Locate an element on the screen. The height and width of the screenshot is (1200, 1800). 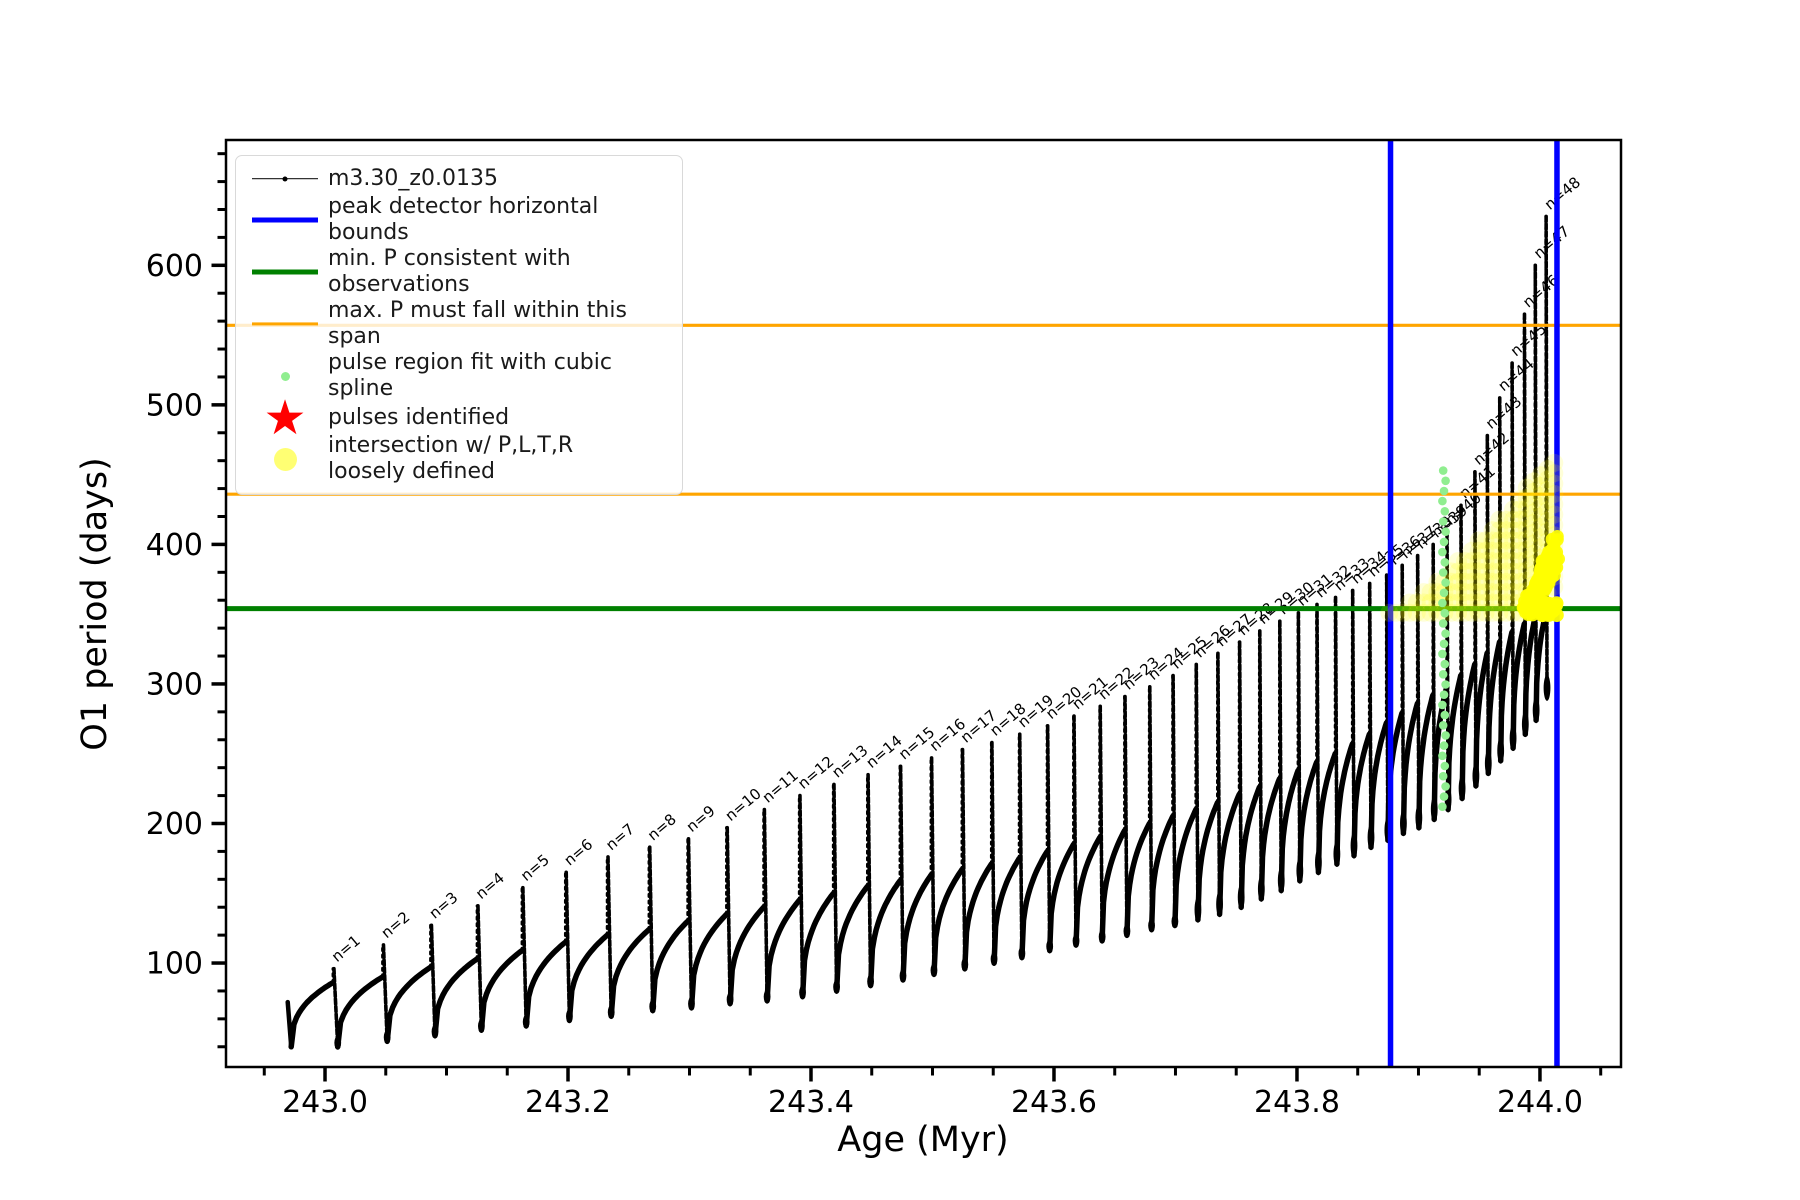
pulse-label-n7: n=7 is located at coordinates (620, 837).